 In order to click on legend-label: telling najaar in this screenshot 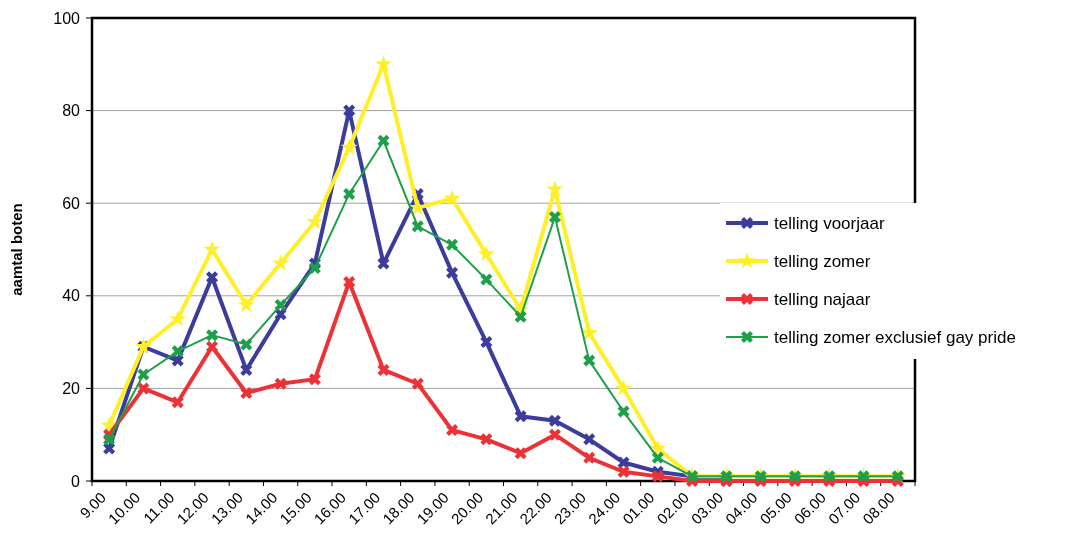, I will do `click(822, 299)`.